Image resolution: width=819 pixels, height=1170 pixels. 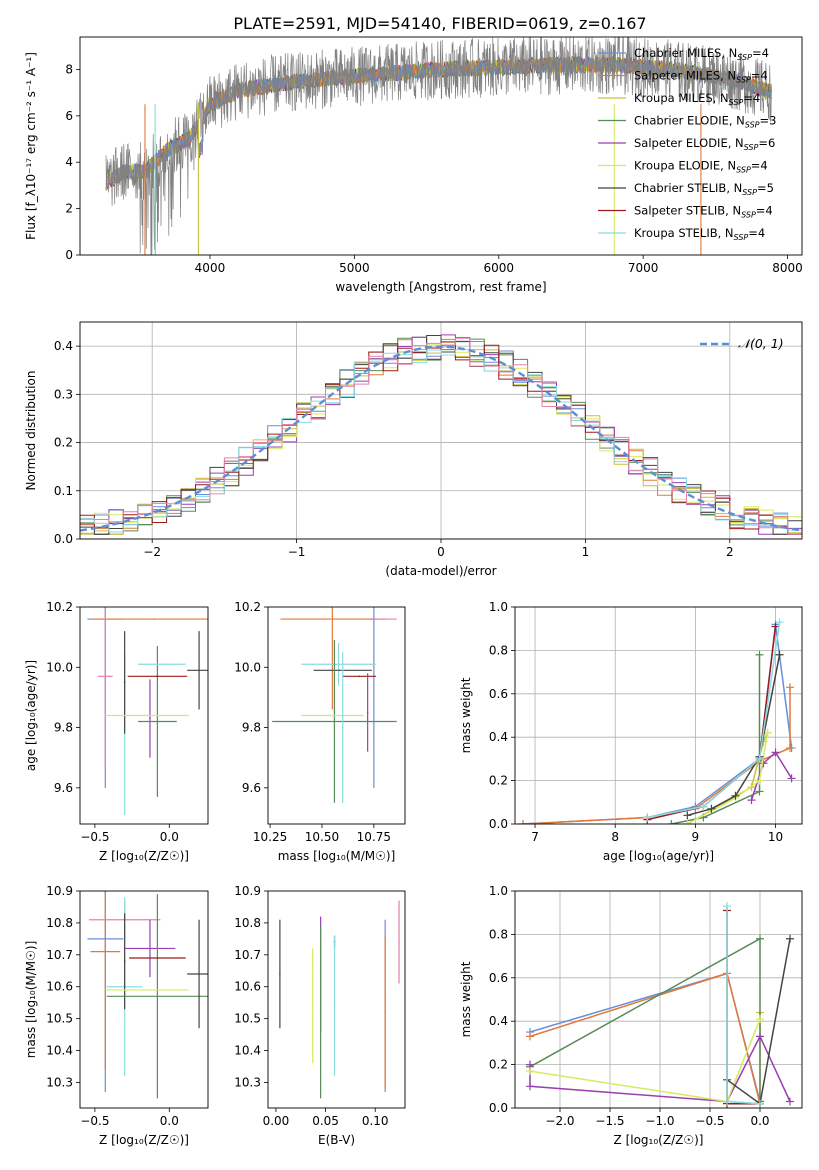 What do you see at coordinates (322, 837) in the screenshot?
I see `tick-label-x: 10.50` at bounding box center [322, 837].